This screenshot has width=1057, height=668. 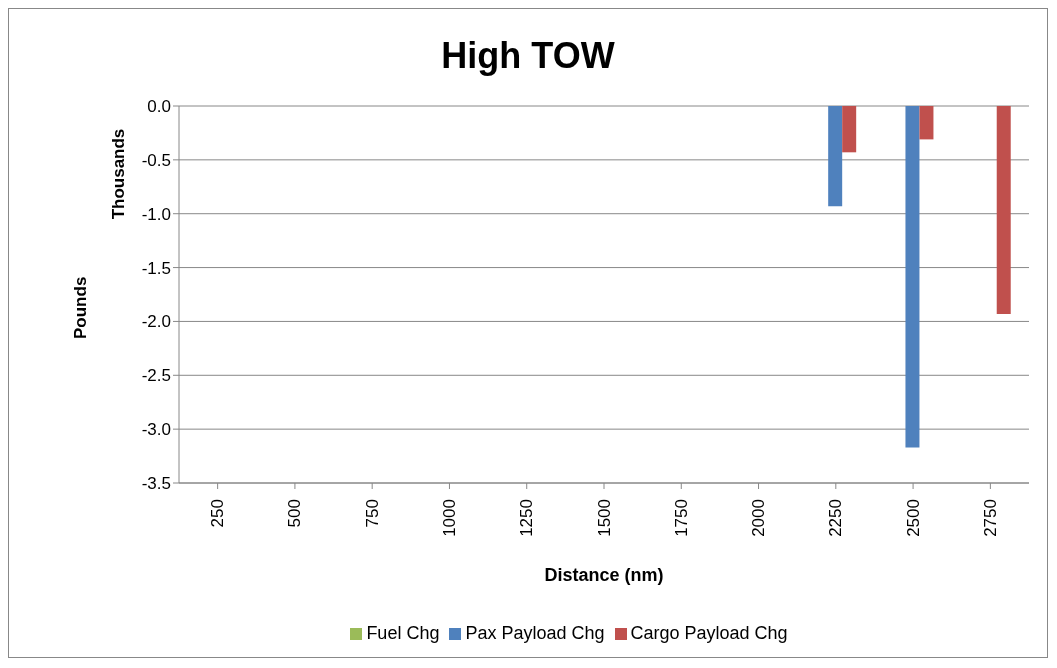 I want to click on chart-title: High TOW, so click(x=528, y=56).